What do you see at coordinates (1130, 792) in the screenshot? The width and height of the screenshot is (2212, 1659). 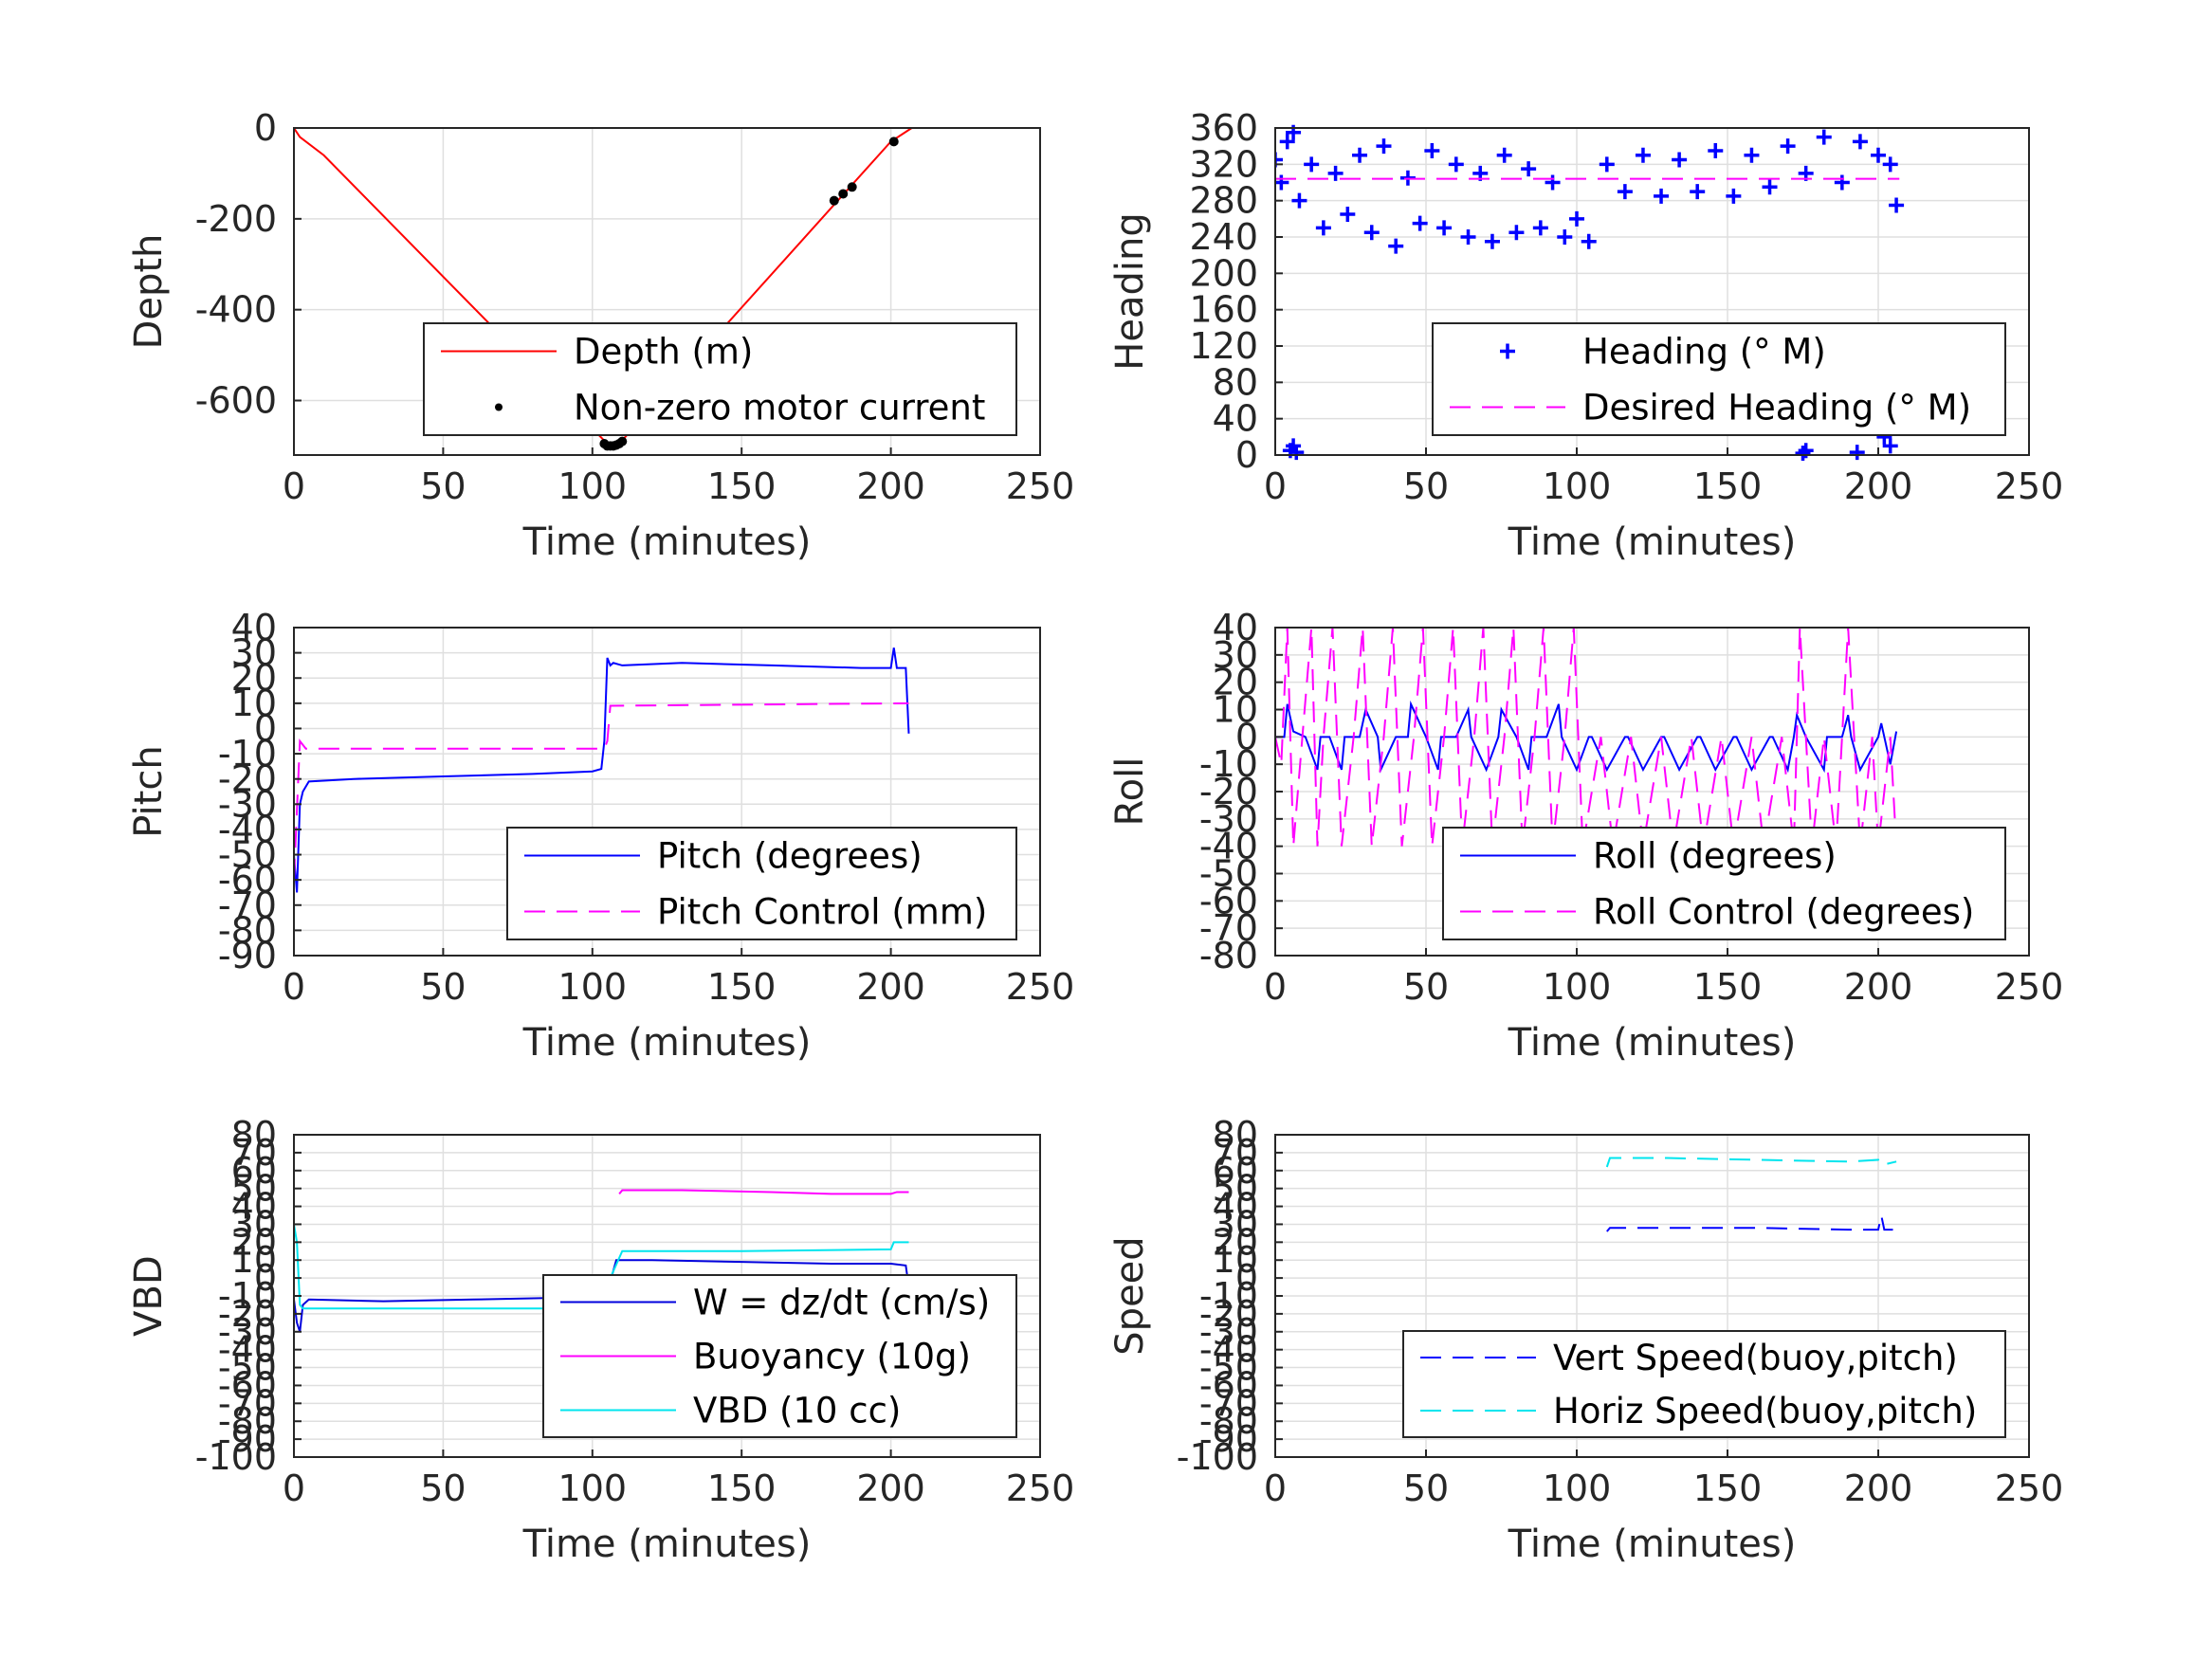 I see `y-axis-label: Roll` at bounding box center [1130, 792].